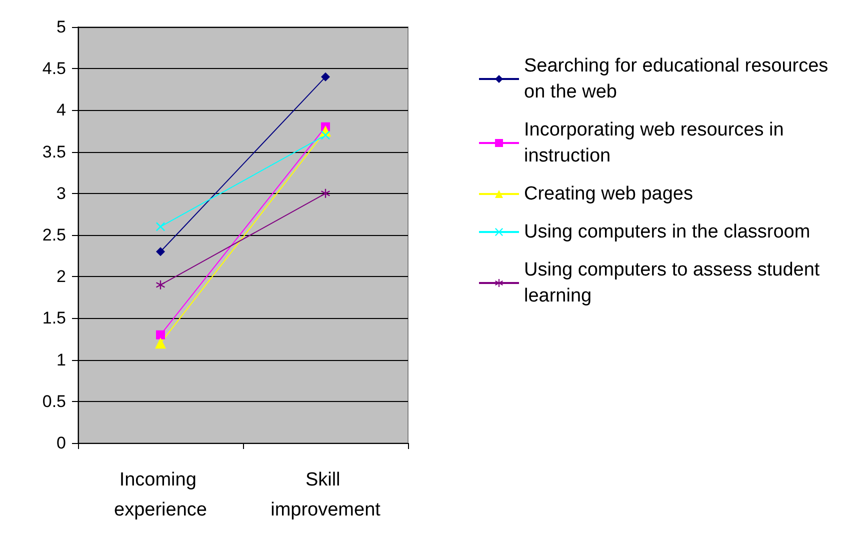  What do you see at coordinates (657, 143) in the screenshot?
I see `legend-label: Incorporating web resources in instruction` at bounding box center [657, 143].